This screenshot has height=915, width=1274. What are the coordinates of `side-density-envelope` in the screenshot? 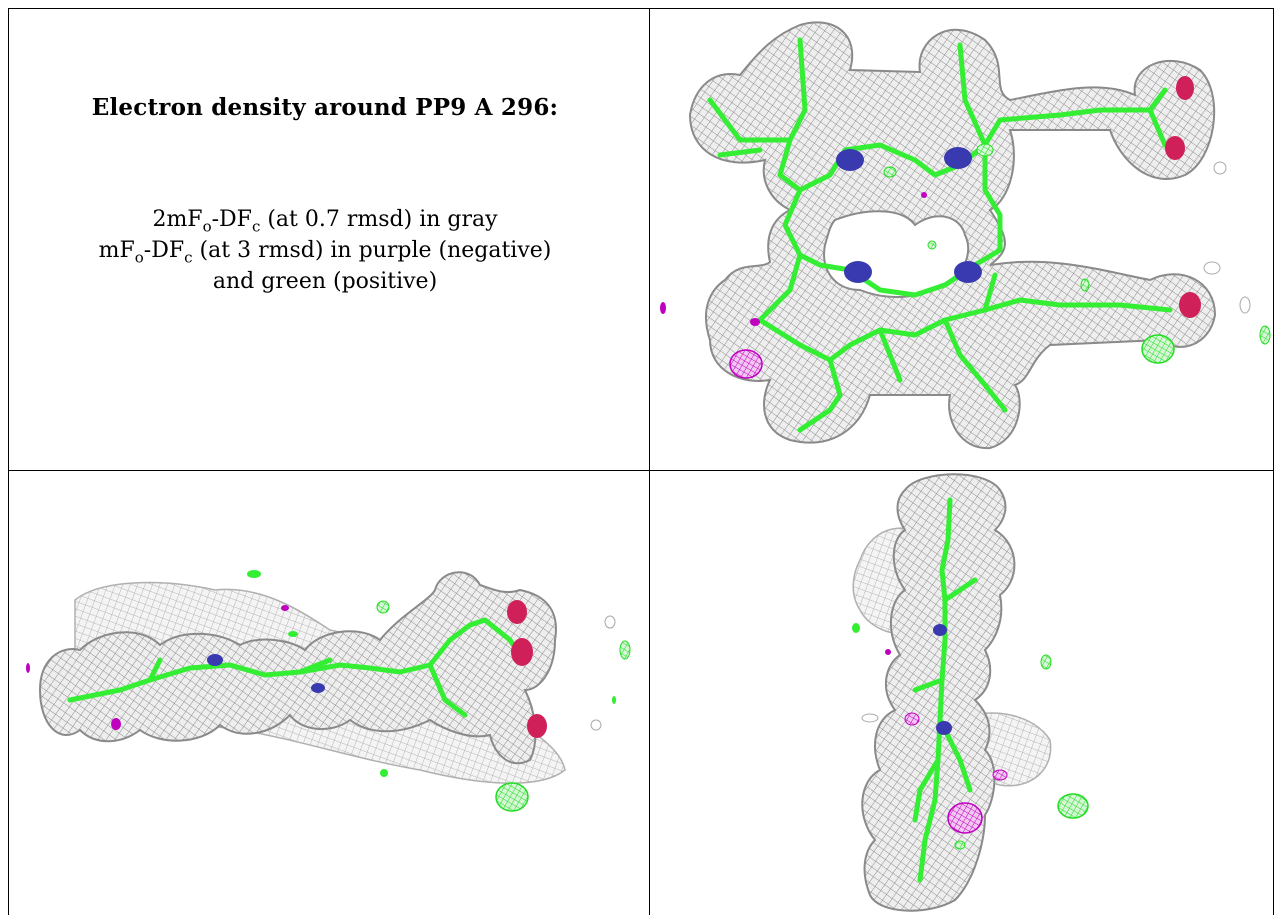 It's located at (297, 668).